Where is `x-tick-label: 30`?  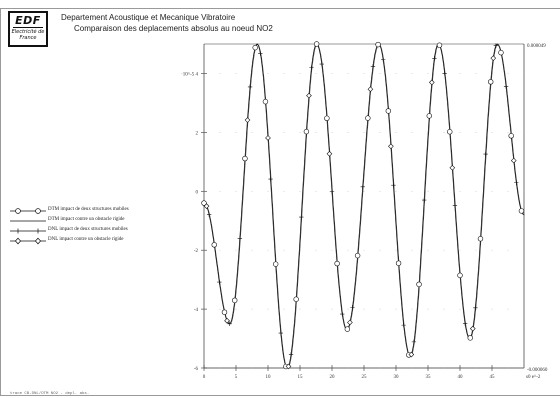
x-tick-label: 30 is located at coordinates (397, 377).